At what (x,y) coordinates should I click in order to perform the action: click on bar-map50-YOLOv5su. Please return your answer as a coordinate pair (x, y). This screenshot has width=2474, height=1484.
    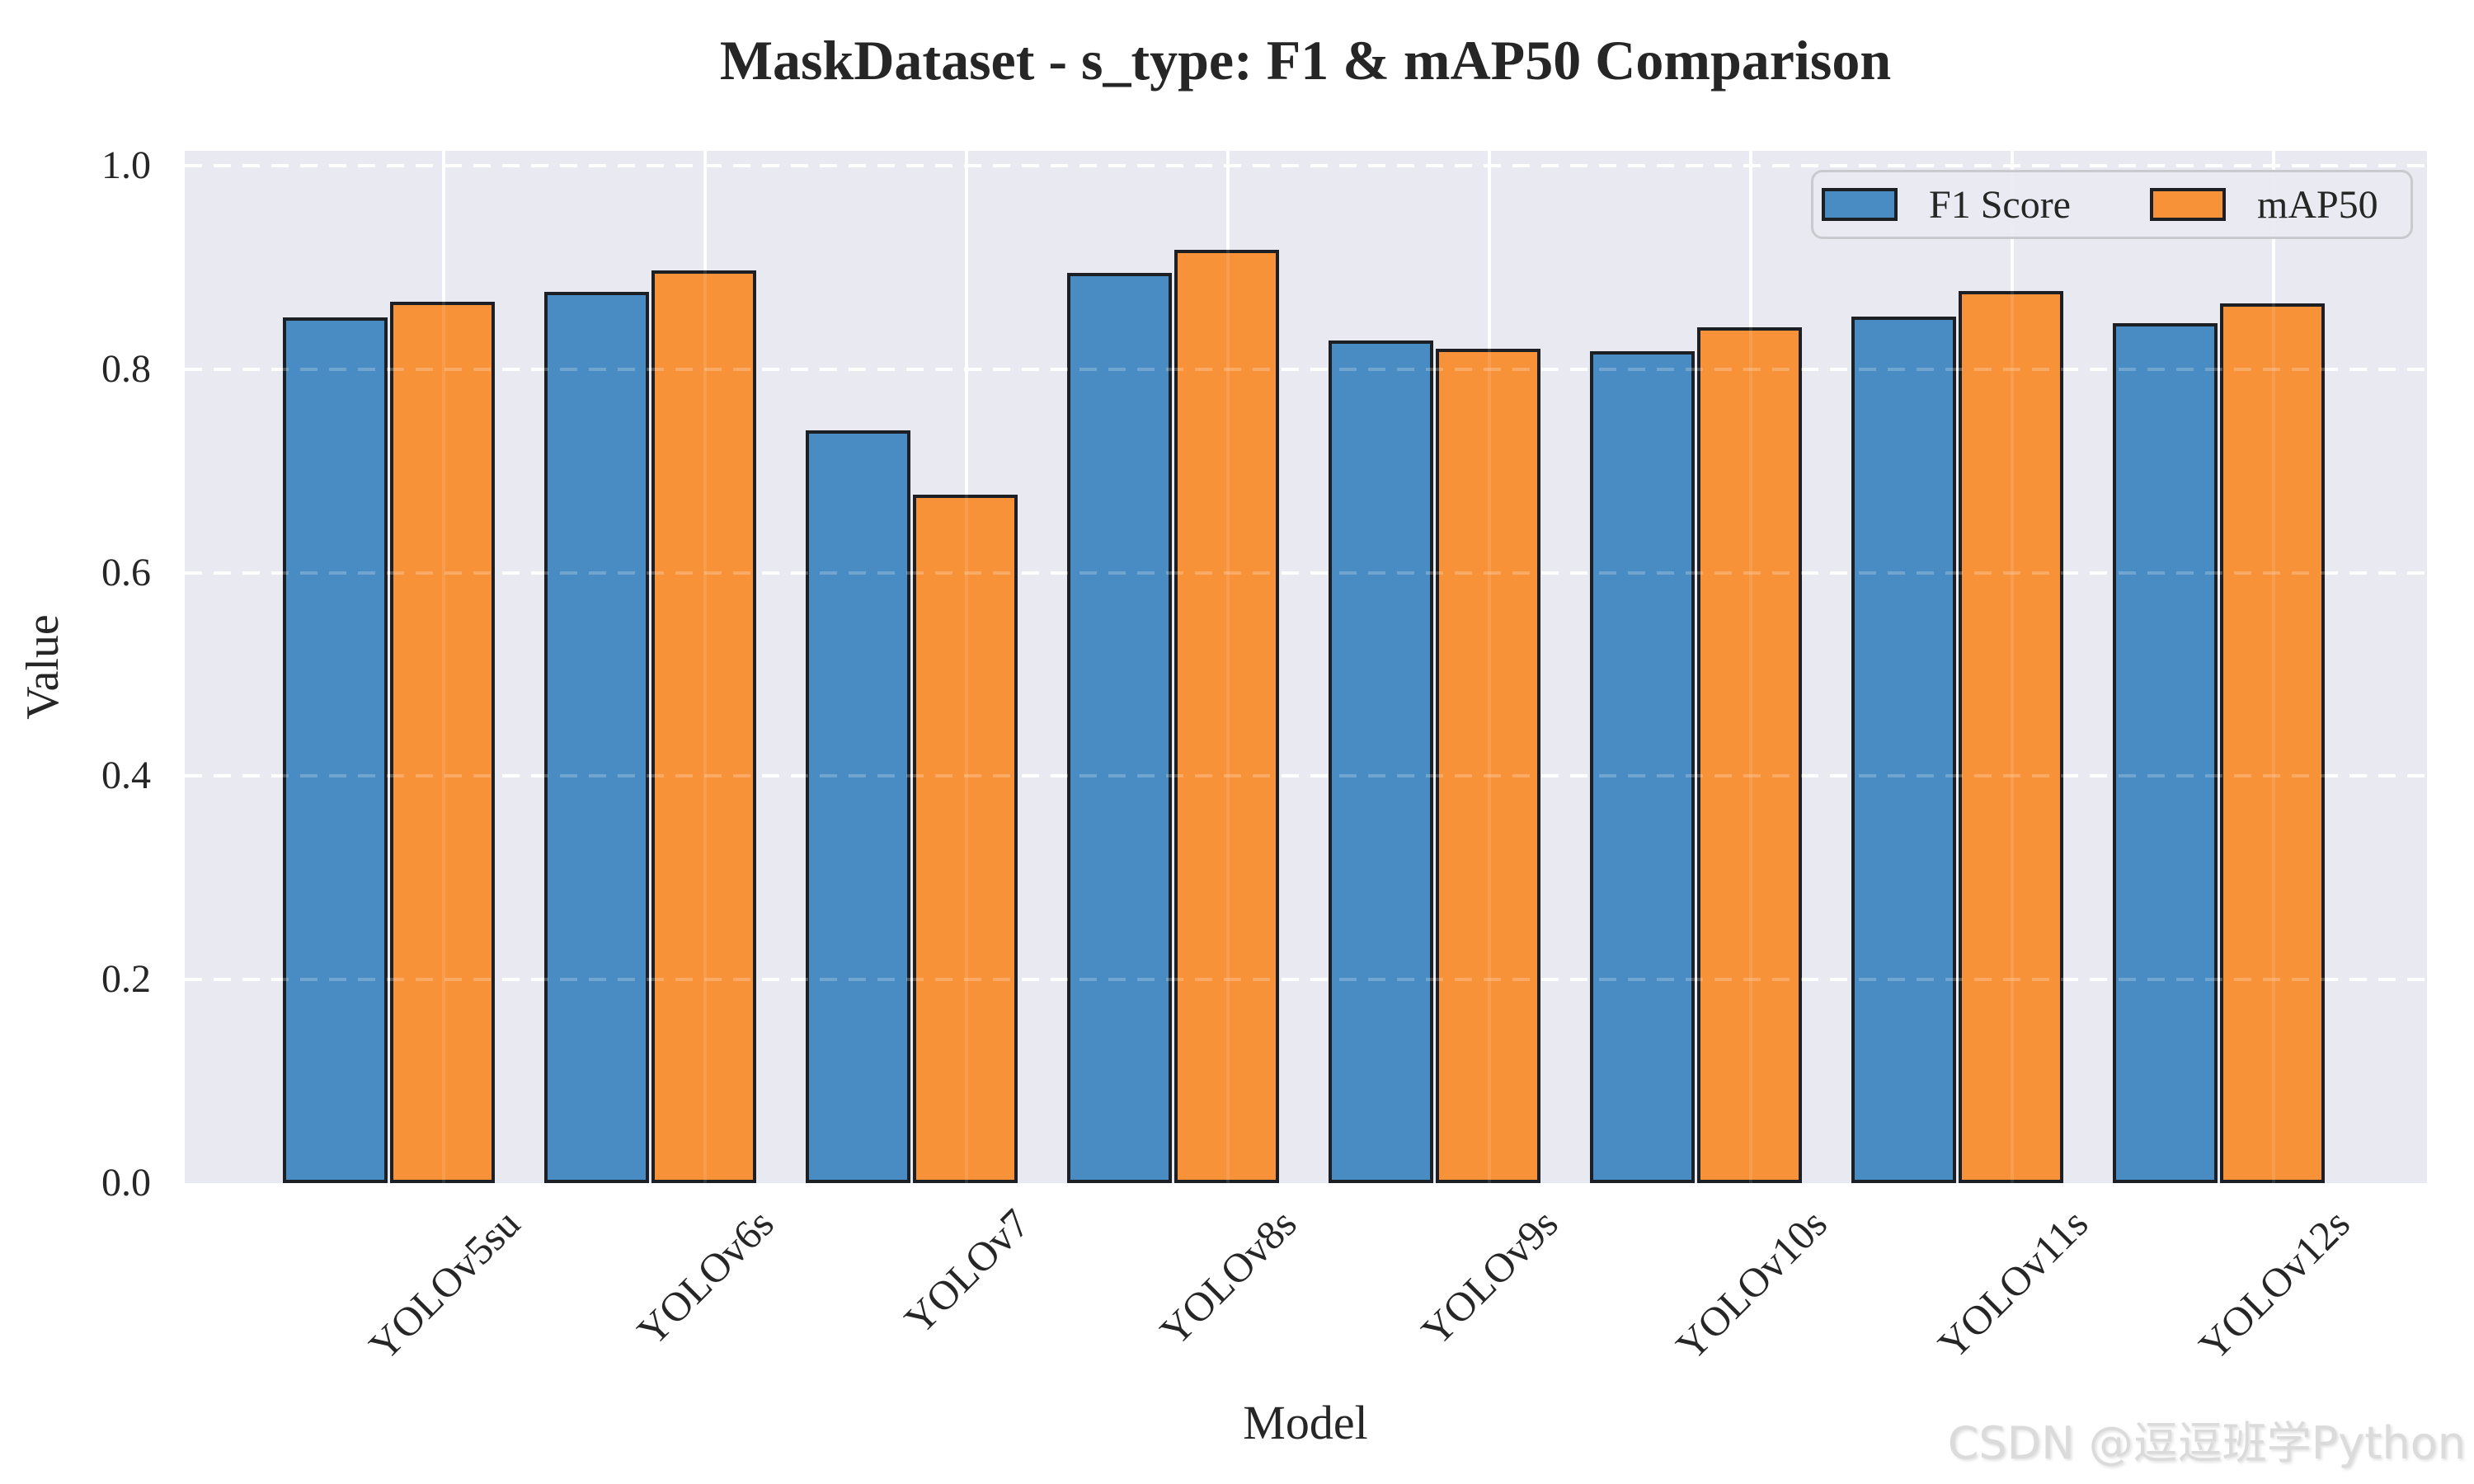
    Looking at the image, I should click on (442, 742).